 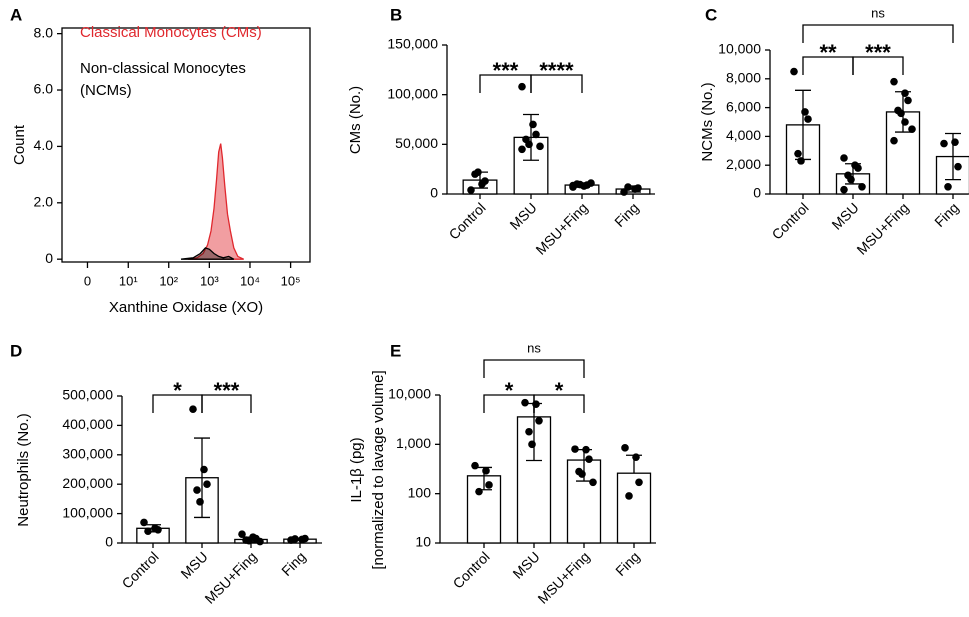 What do you see at coordinates (743, 106) in the screenshot?
I see `y-tick-label: 6,000` at bounding box center [743, 106].